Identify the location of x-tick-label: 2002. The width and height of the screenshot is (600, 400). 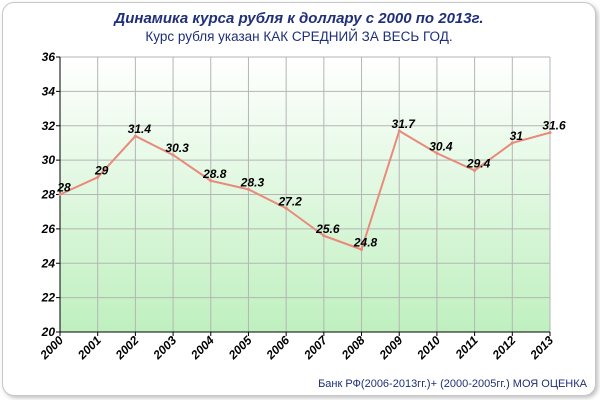
(127, 348).